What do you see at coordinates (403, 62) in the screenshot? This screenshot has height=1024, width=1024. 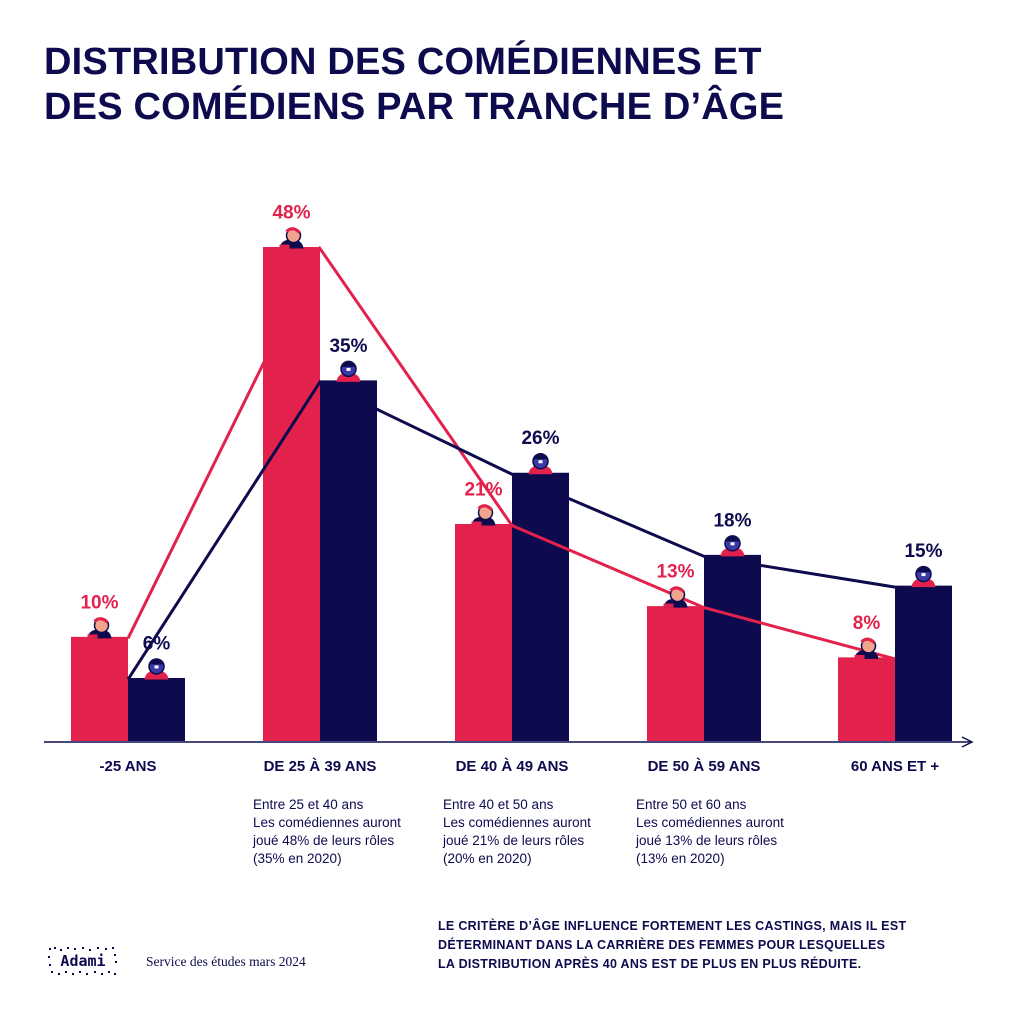 I see `title-line-1: DISTRIBUTION DES COMÉDIENNES ET` at bounding box center [403, 62].